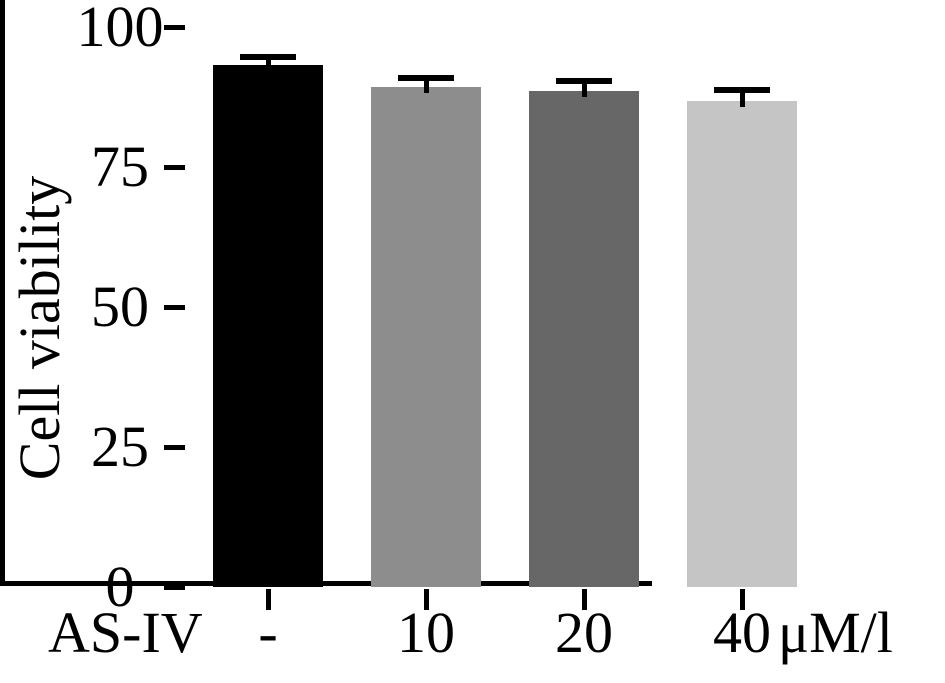 This screenshot has width=945, height=683. Describe the element at coordinates (268, 632) in the screenshot. I see `x-tick-label: -` at that location.